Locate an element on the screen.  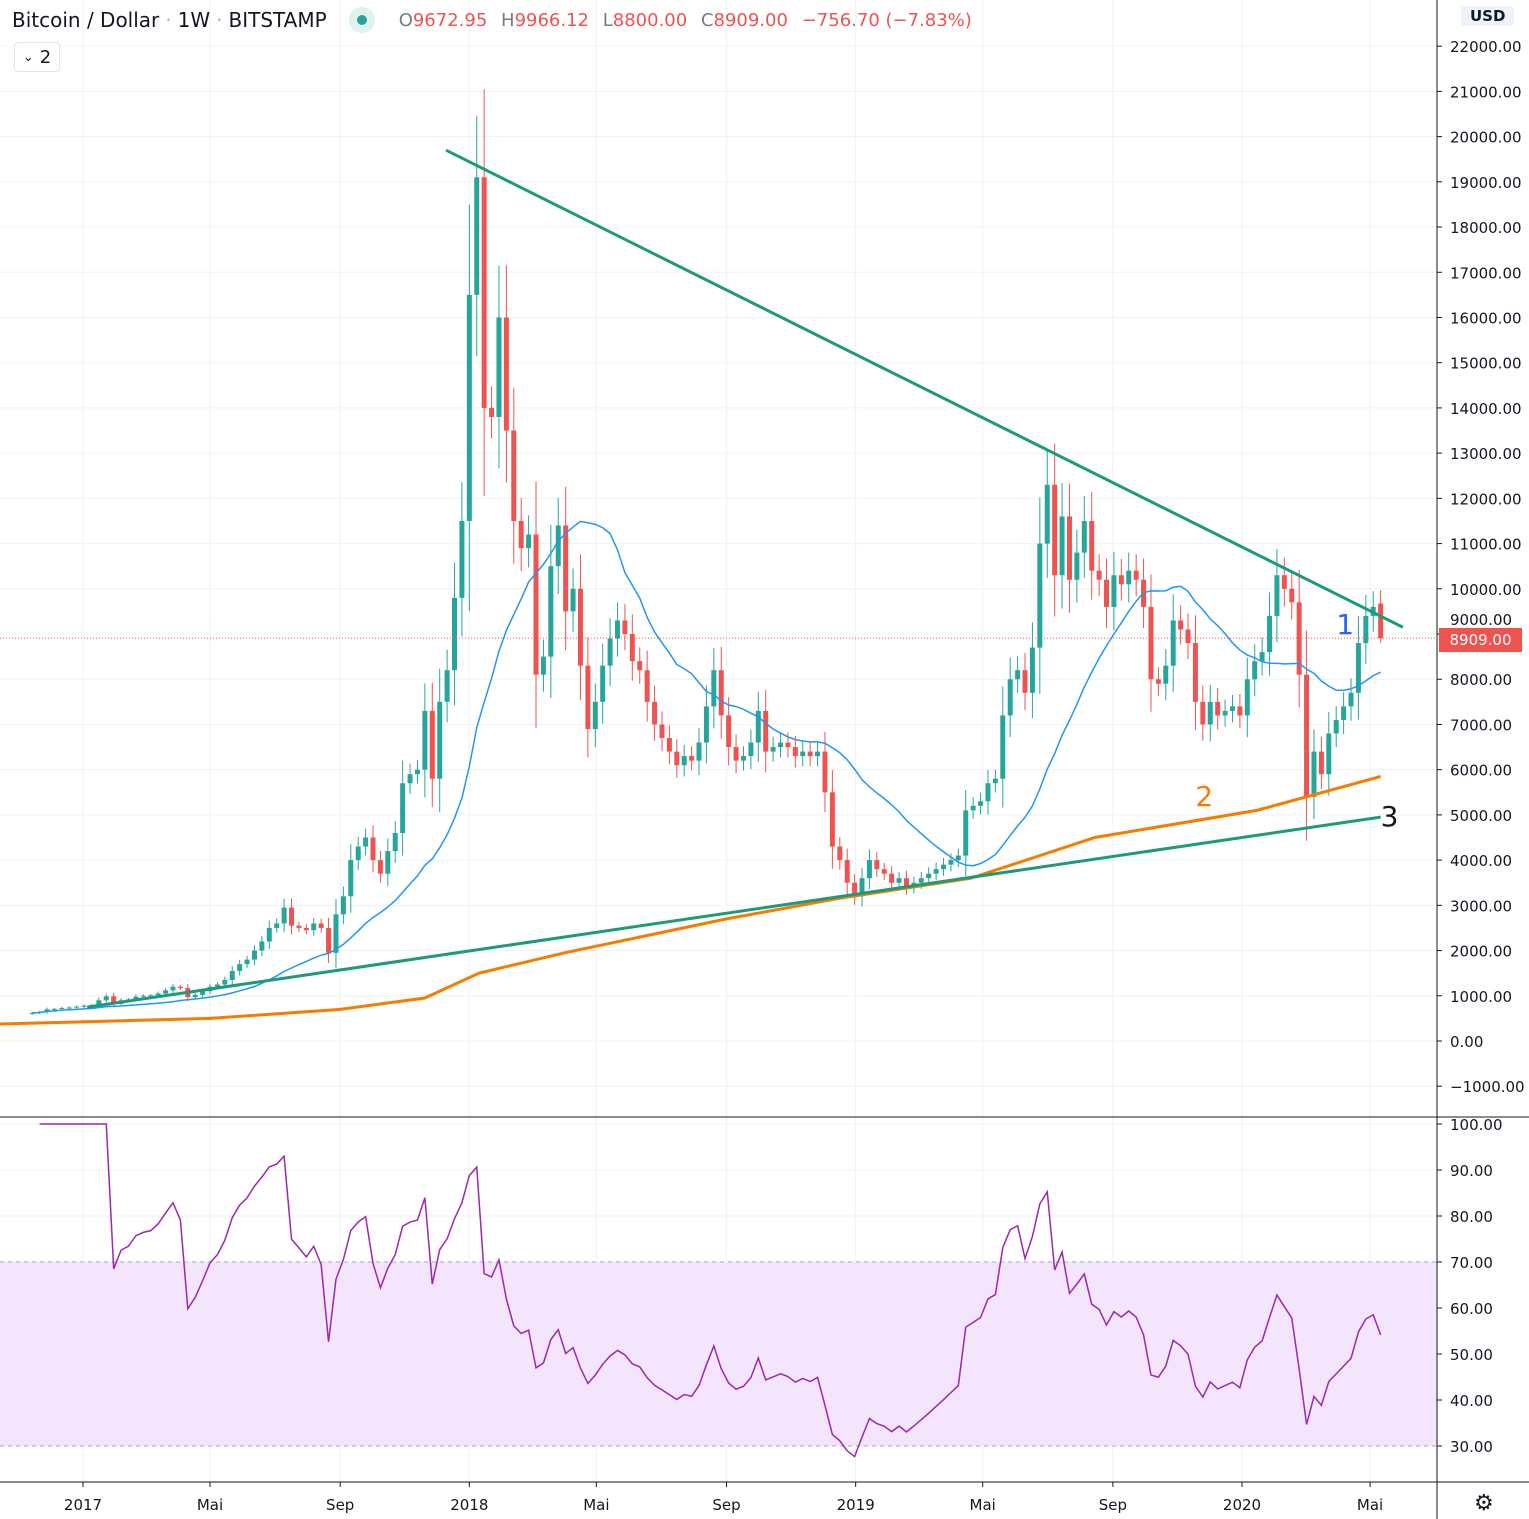
rsi-tick-label: 40.00 is located at coordinates (1471, 1401).